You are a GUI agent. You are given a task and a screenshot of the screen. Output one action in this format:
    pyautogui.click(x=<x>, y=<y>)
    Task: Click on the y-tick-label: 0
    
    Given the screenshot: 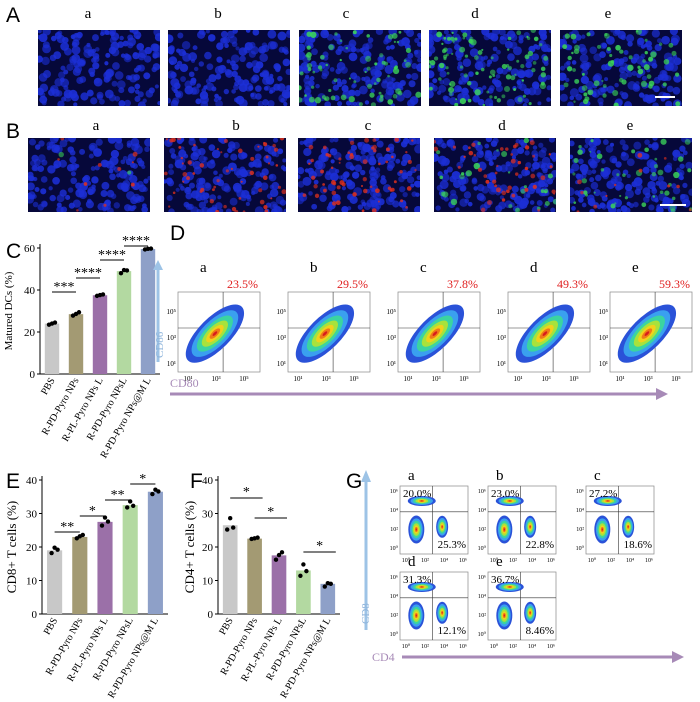 What is the action you would take?
    pyautogui.click(x=33, y=375)
    